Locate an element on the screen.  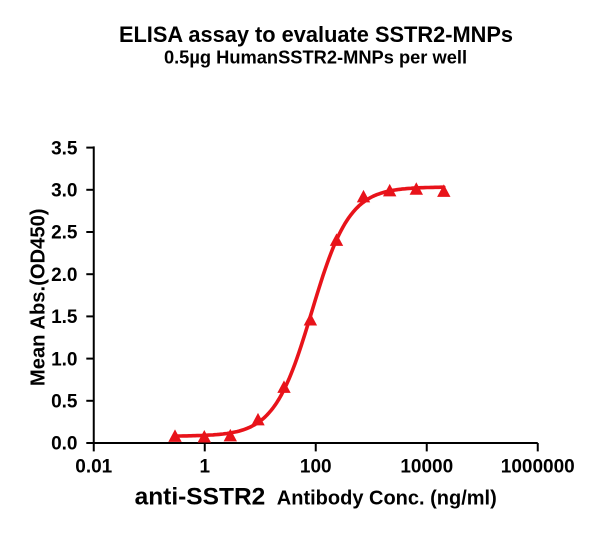
svg-text: 0.0 is located at coordinates (64, 444).